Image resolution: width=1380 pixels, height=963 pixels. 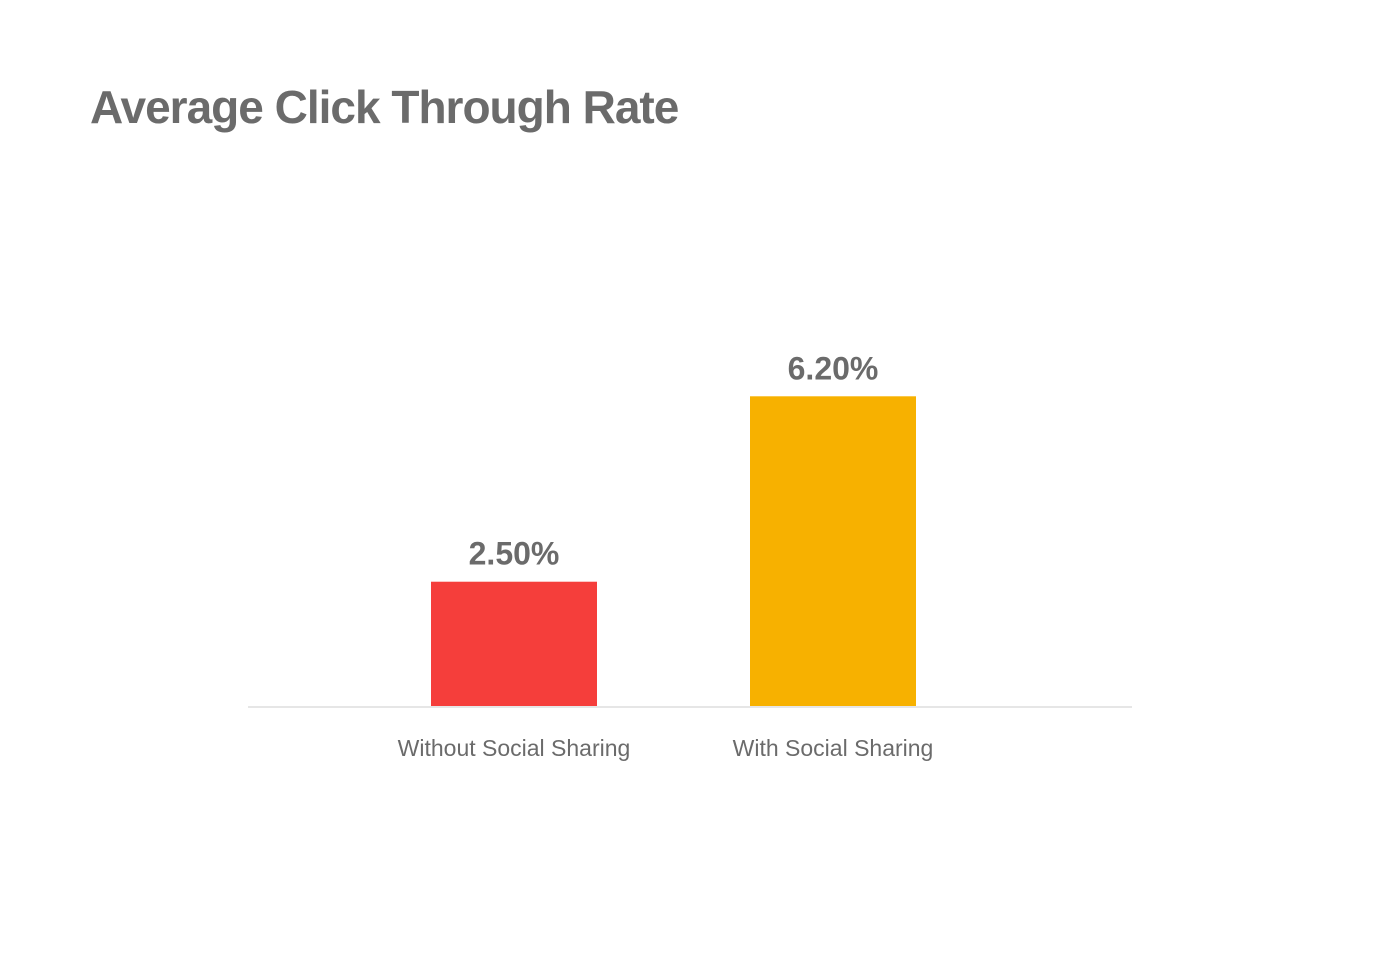 What do you see at coordinates (673, 551) in the screenshot?
I see `bars-group` at bounding box center [673, 551].